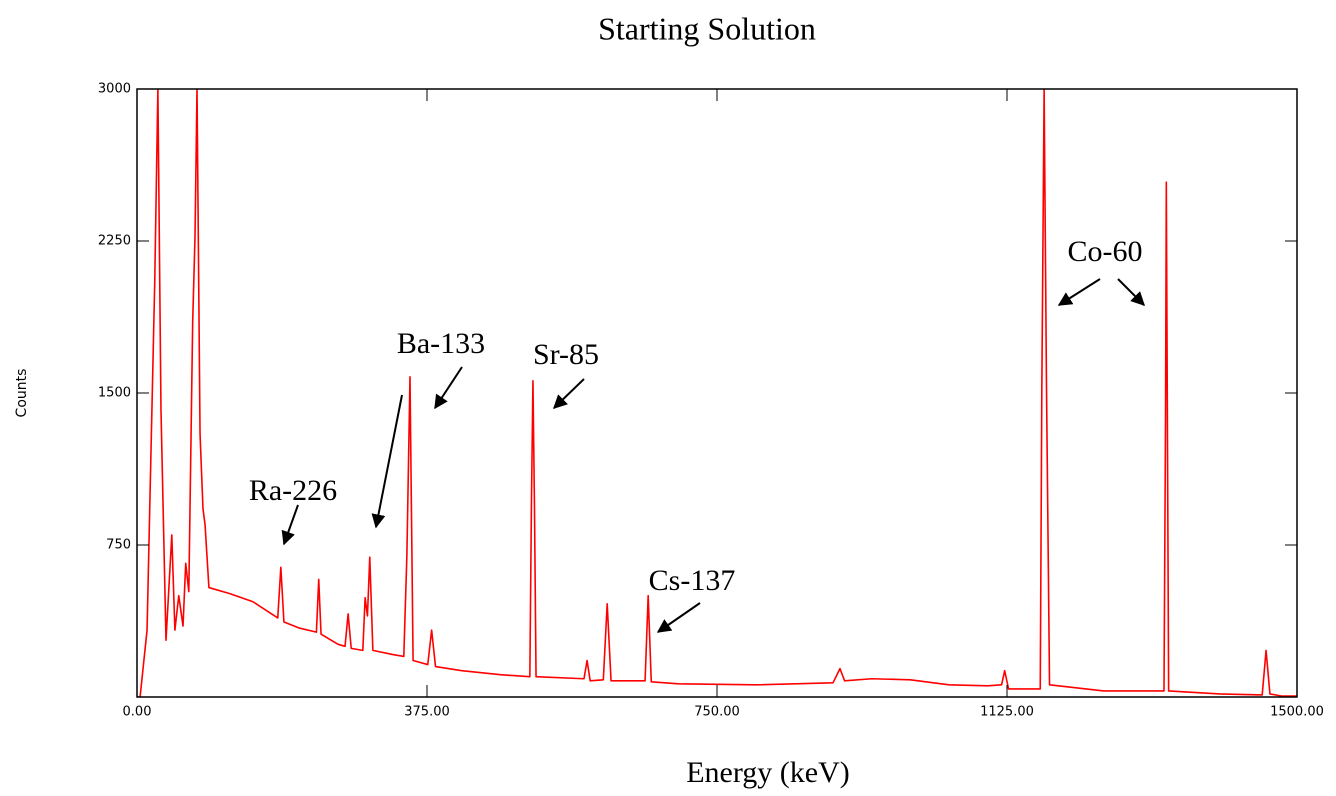  What do you see at coordinates (114, 241) in the screenshot?
I see `y-tick-label: 2250` at bounding box center [114, 241].